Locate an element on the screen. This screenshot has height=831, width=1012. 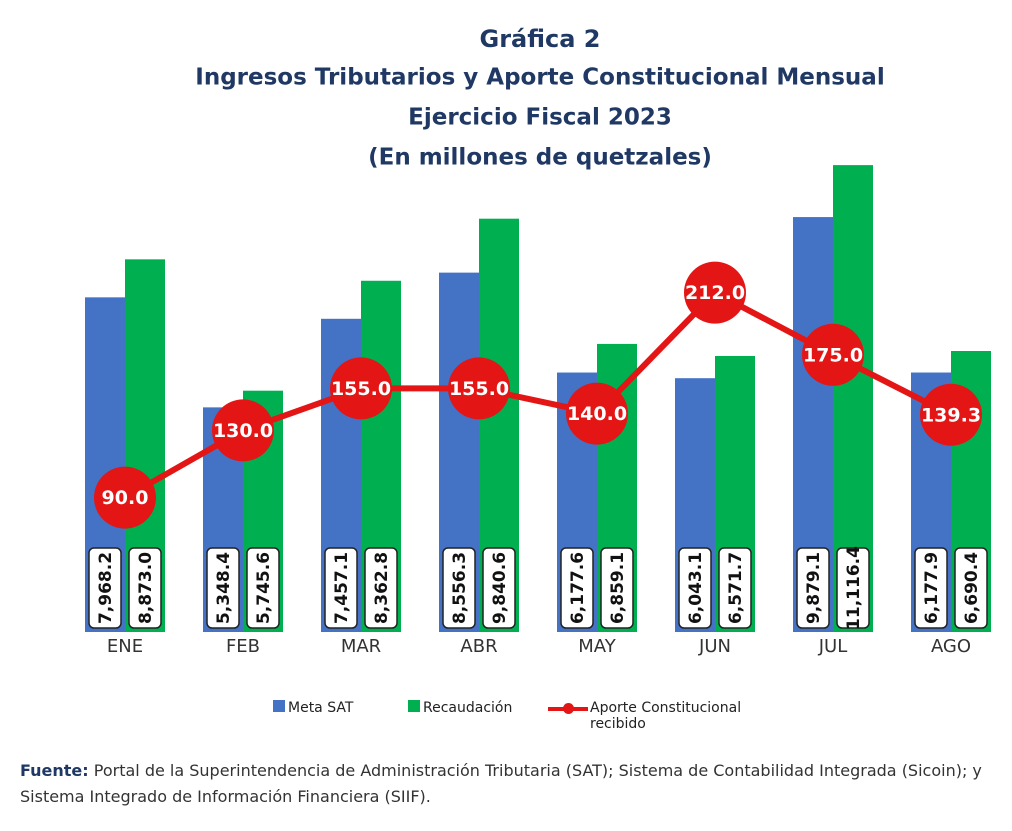
legend-item: Meta SAT is located at coordinates (313, 708).